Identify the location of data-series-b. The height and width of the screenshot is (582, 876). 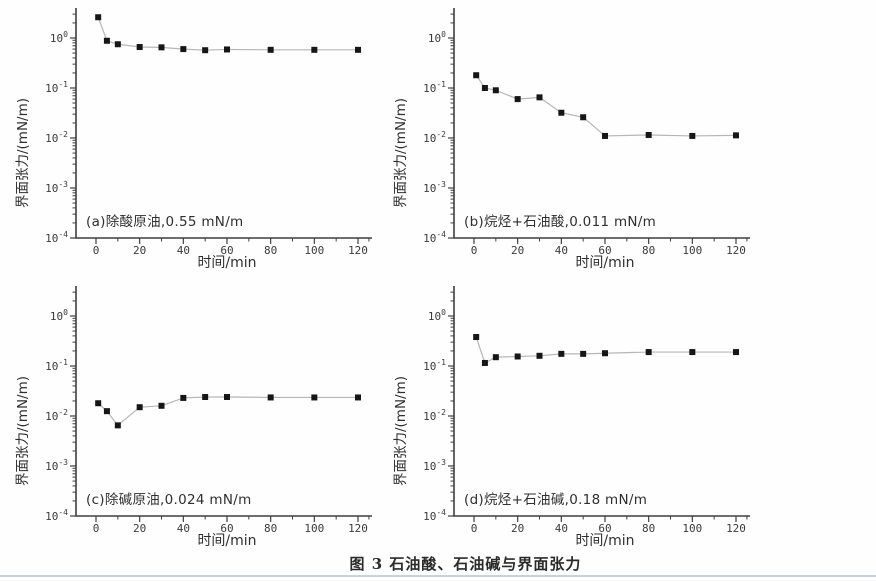
(606, 105).